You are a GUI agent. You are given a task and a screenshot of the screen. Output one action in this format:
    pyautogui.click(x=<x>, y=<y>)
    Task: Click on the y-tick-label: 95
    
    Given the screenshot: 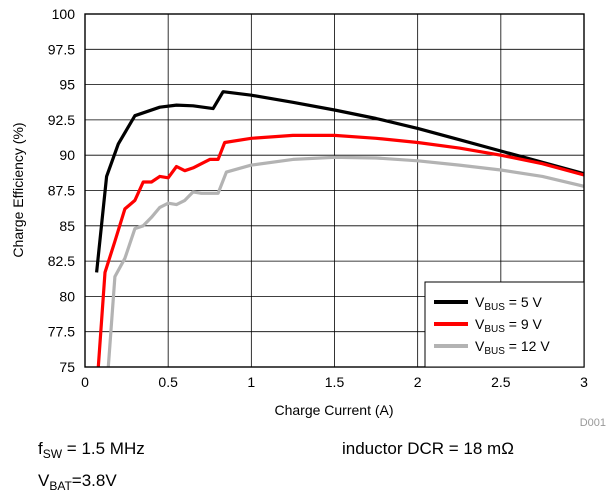 What is the action you would take?
    pyautogui.click(x=67, y=85)
    